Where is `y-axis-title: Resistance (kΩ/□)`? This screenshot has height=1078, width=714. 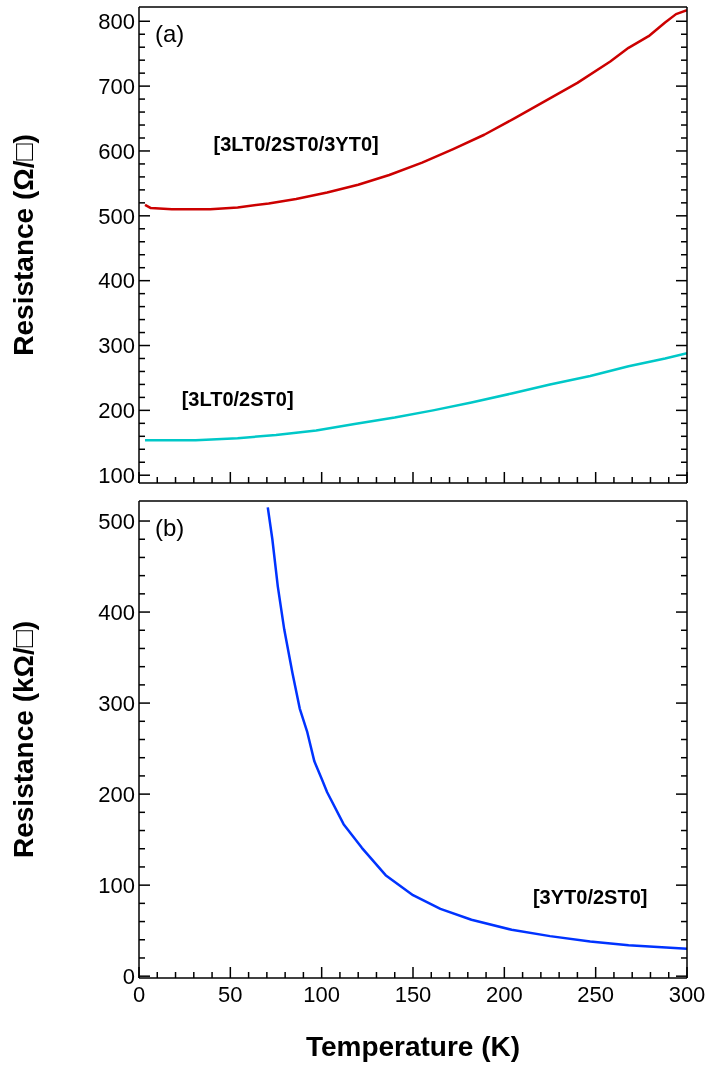 y-axis-title: Resistance (kΩ/□) is located at coordinates (24, 739).